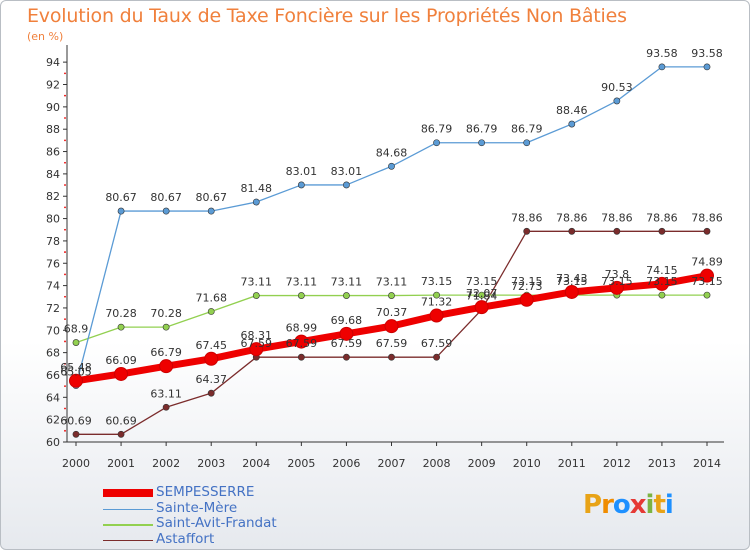 This screenshot has width=750, height=550. What do you see at coordinates (482, 463) in the screenshot?
I see `x-tick-label: 2009` at bounding box center [482, 463].